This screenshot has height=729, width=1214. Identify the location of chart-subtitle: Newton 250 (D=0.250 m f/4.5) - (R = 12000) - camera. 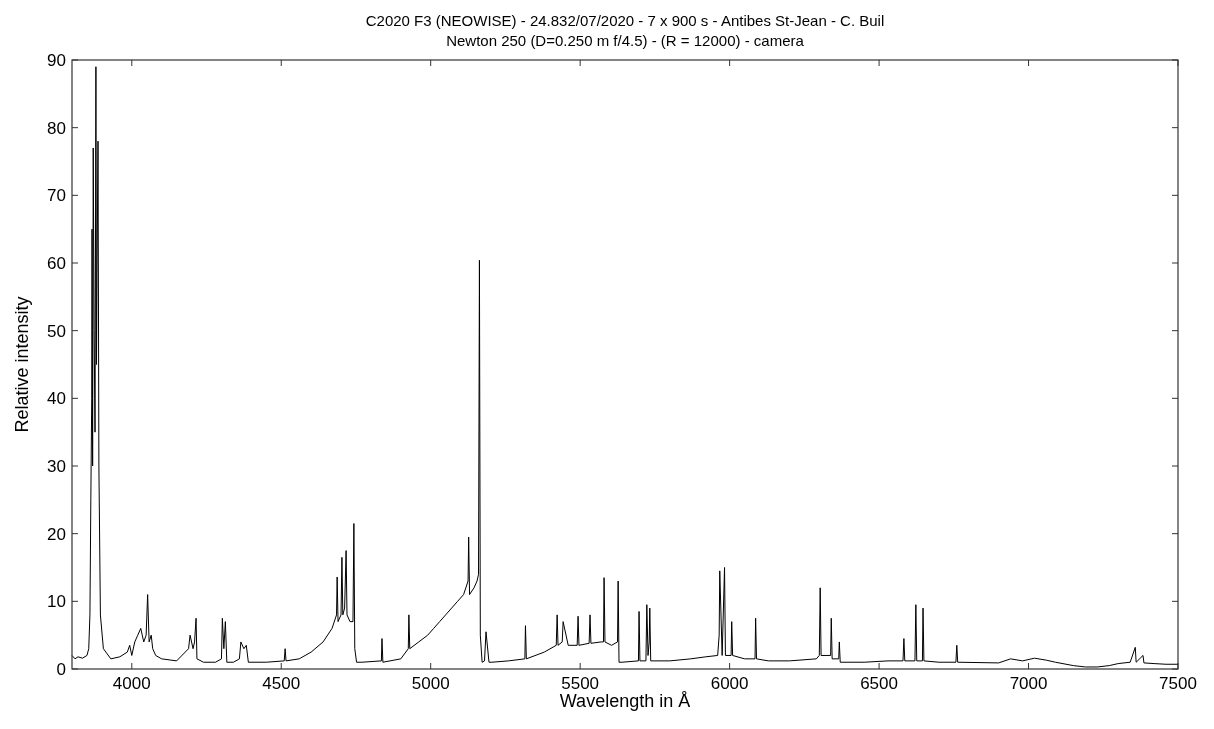
(625, 40).